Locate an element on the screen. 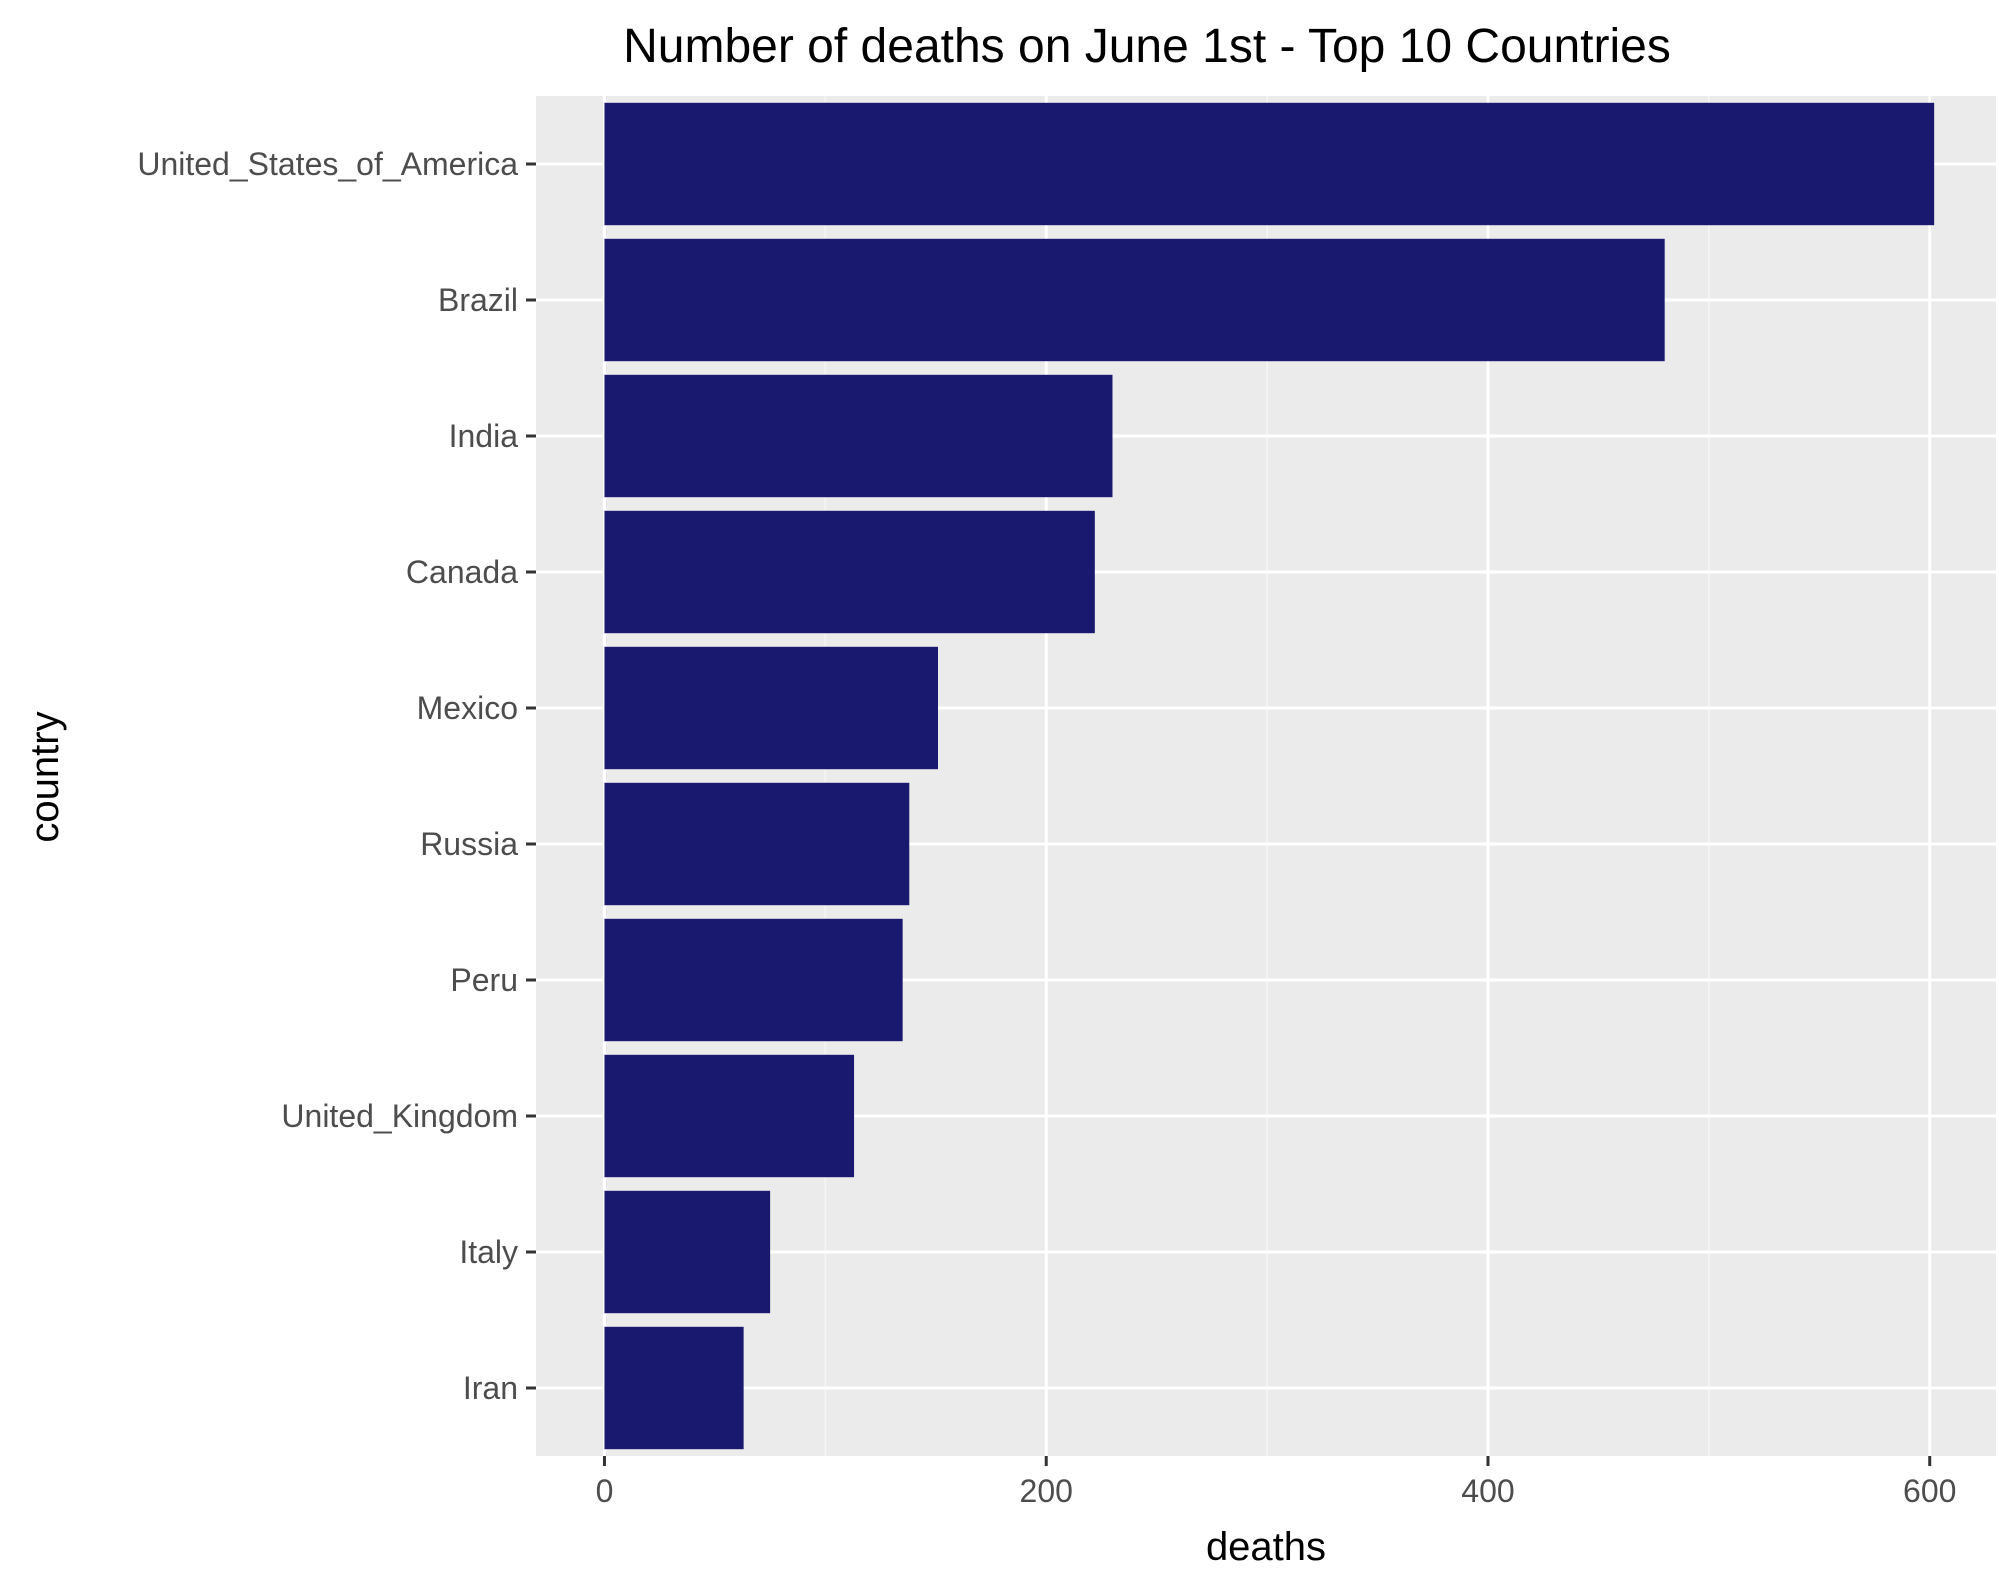 The image size is (2009, 1584). y-tick-label: Mexico is located at coordinates (467, 708).